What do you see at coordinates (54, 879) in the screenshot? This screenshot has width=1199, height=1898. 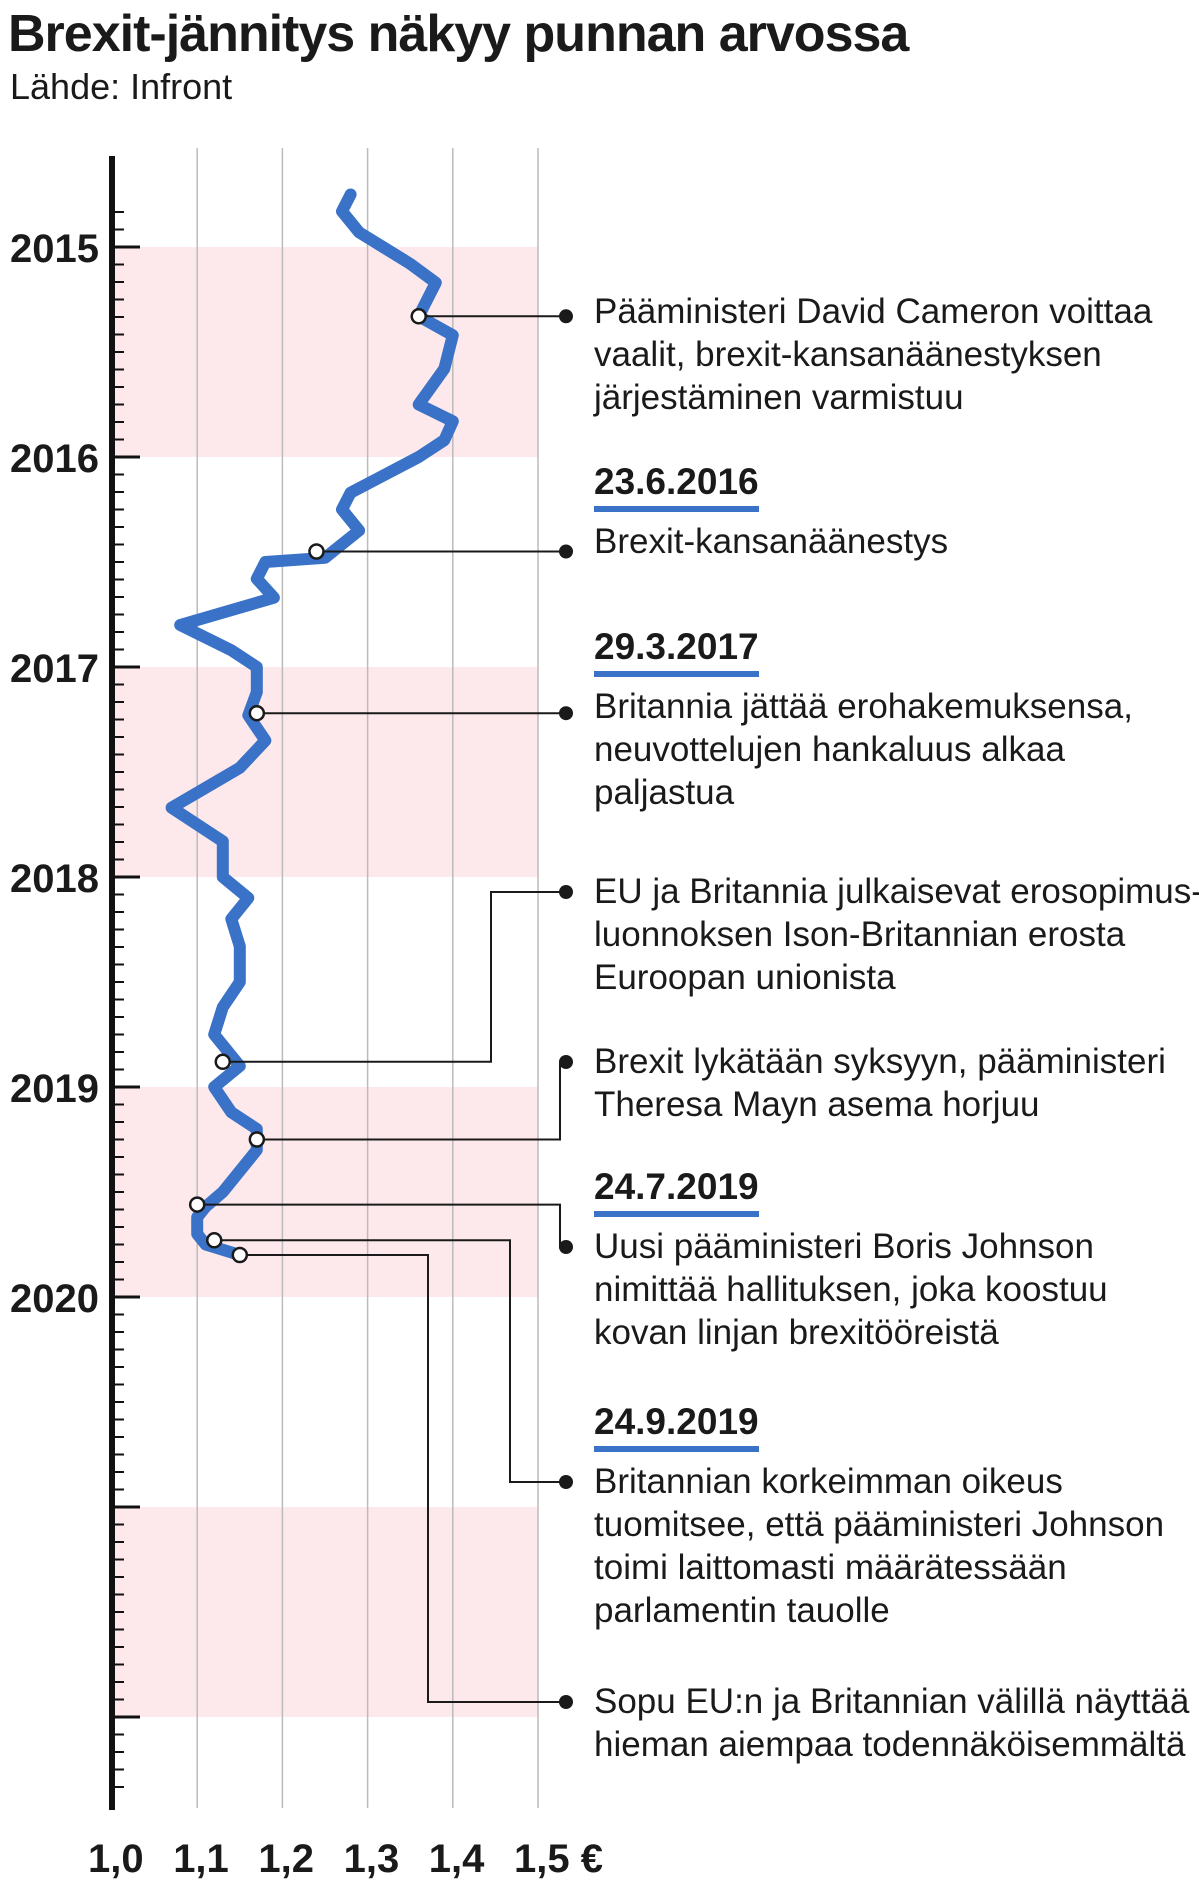 I see `y-tick-label: 2018` at bounding box center [54, 879].